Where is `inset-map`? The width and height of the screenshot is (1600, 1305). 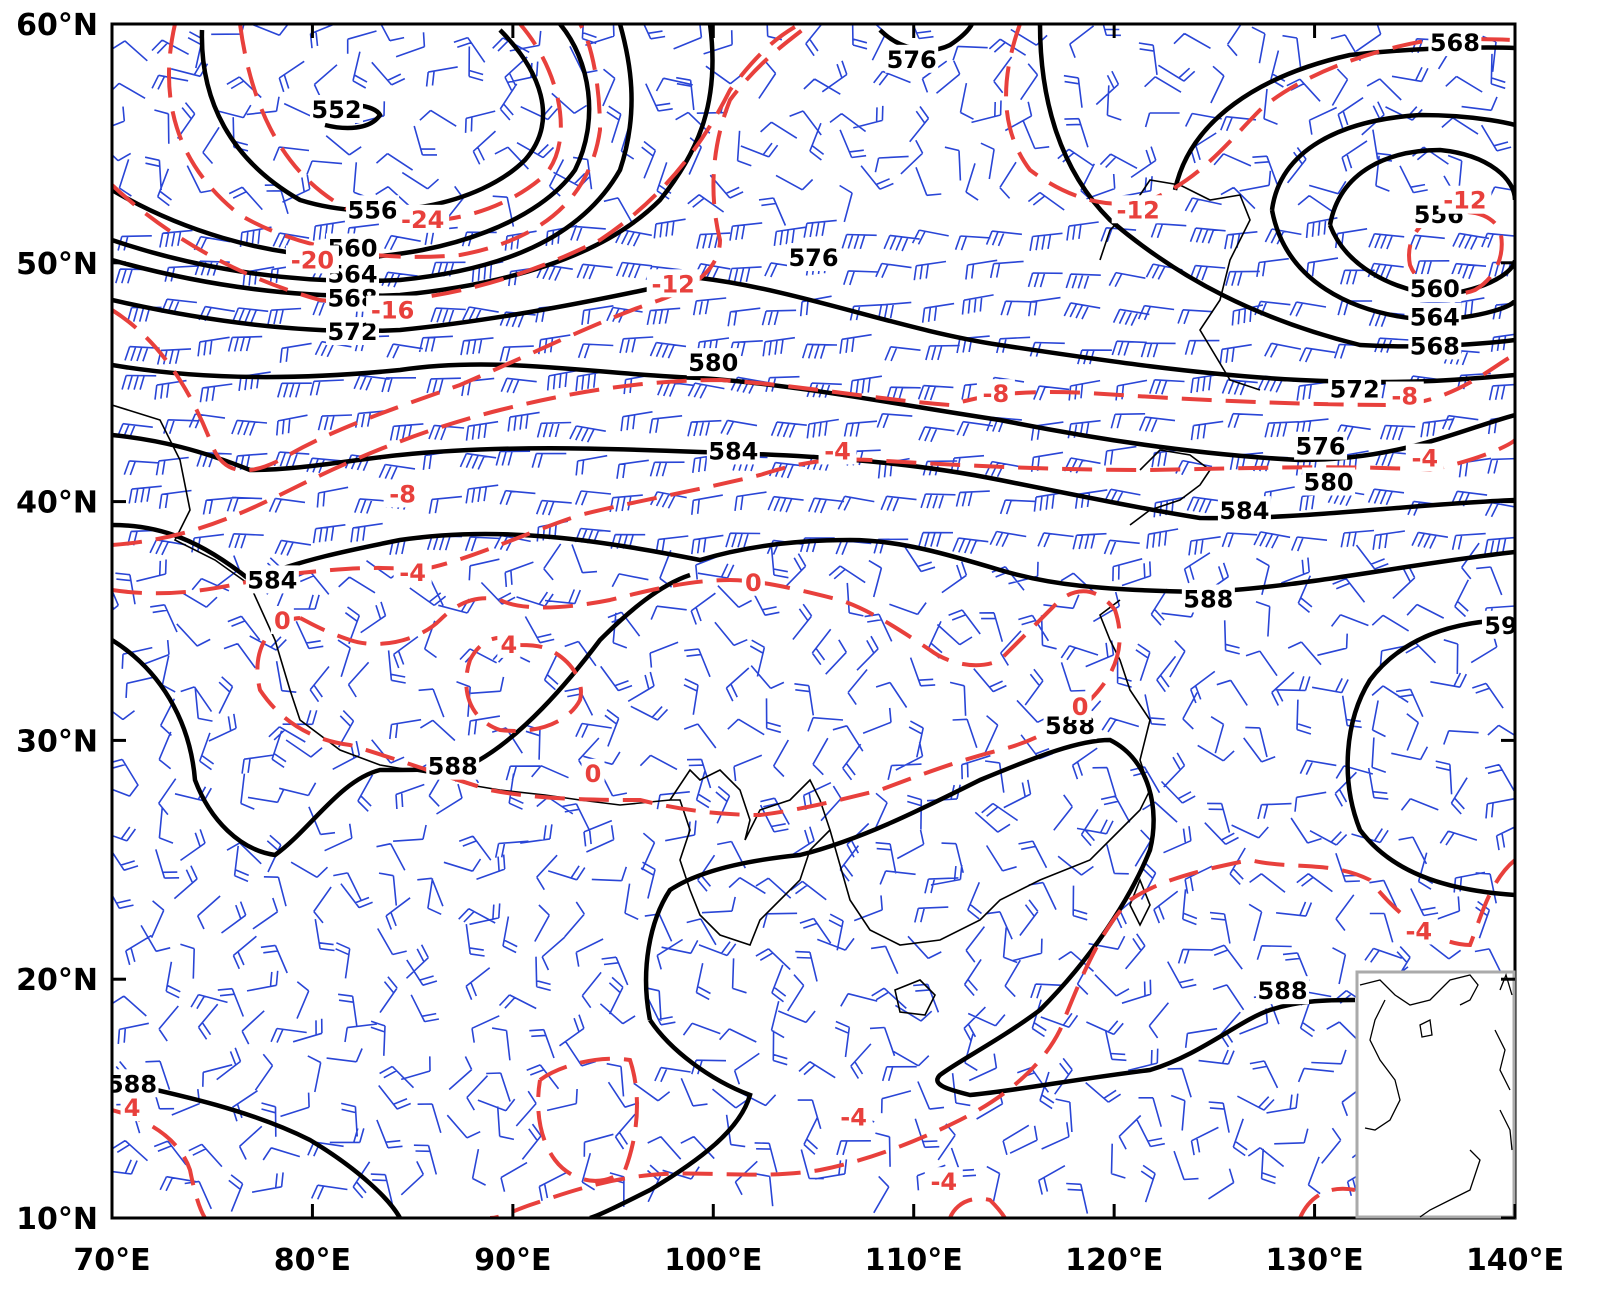
inset-map is located at coordinates (1435, 1094).